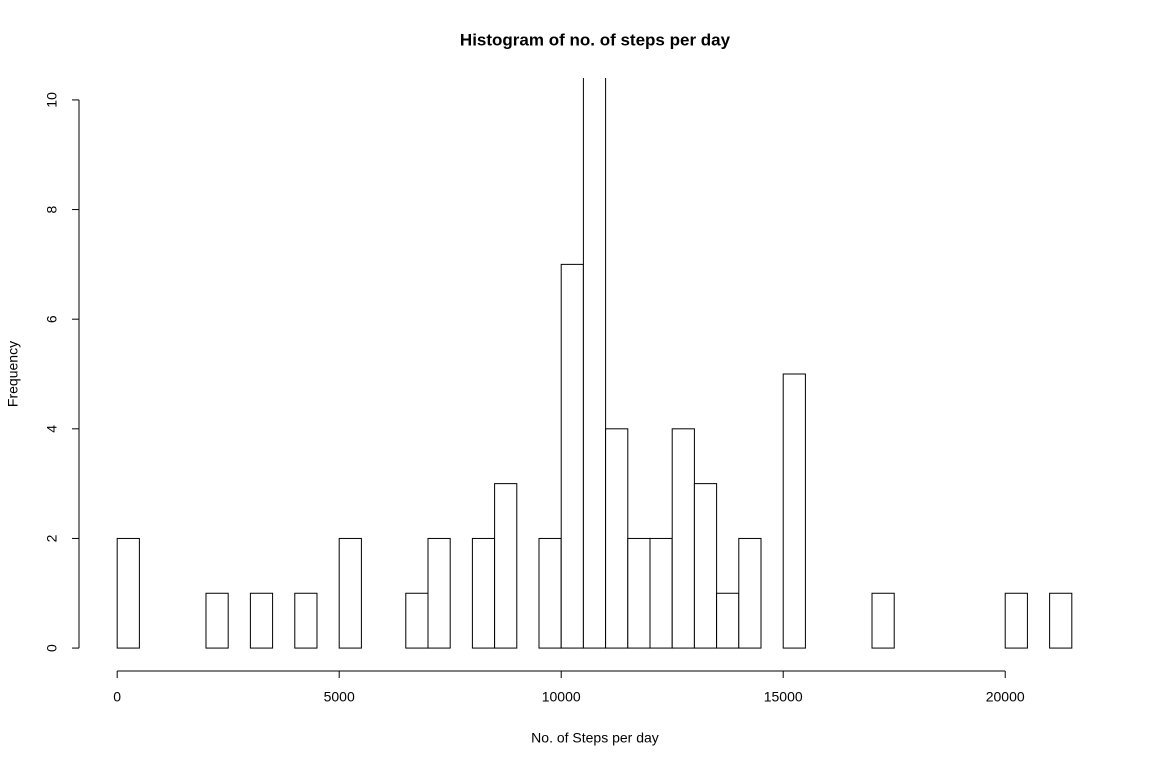  I want to click on x-tick-label: 20000, so click(1005, 697).